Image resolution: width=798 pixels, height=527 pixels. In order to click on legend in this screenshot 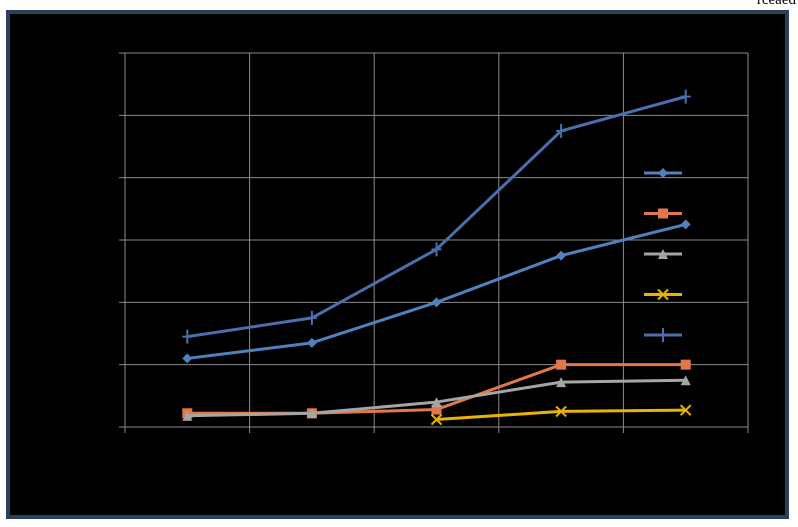, I will do `click(663, 255)`.